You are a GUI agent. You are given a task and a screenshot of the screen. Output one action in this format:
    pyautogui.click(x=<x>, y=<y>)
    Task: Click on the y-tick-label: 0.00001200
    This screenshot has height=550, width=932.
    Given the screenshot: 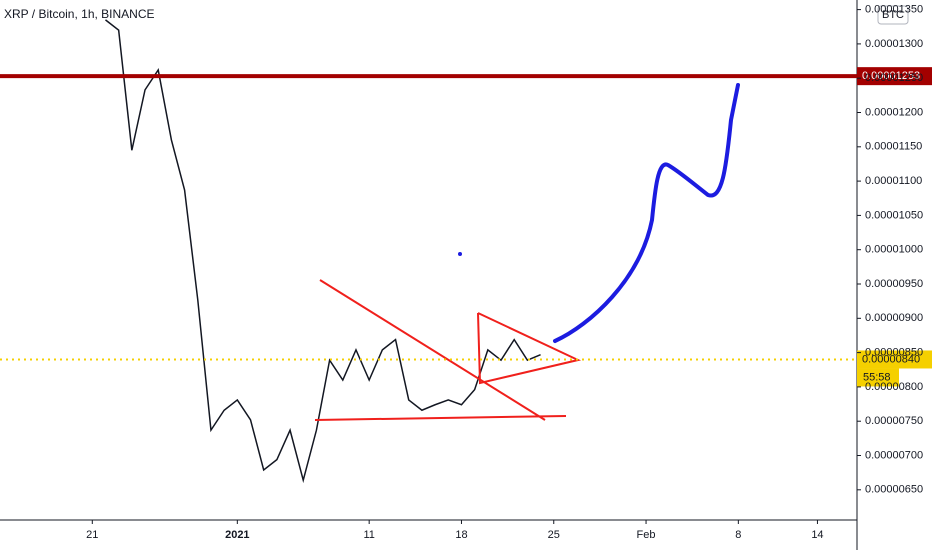 What is the action you would take?
    pyautogui.click(x=894, y=112)
    